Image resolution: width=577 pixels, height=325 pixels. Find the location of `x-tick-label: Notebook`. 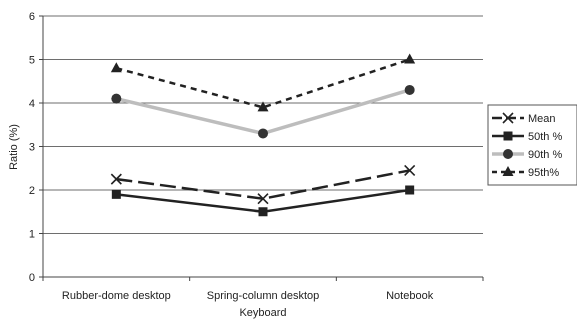

x-tick-label: Notebook is located at coordinates (410, 296).